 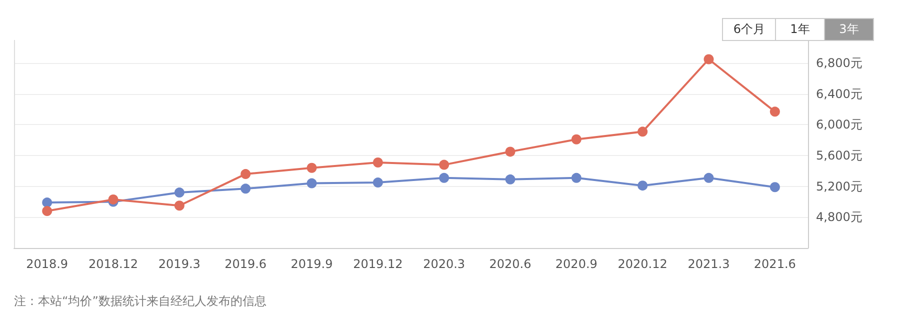 I want to click on x-tick-label: 2020.12, so click(x=643, y=264).